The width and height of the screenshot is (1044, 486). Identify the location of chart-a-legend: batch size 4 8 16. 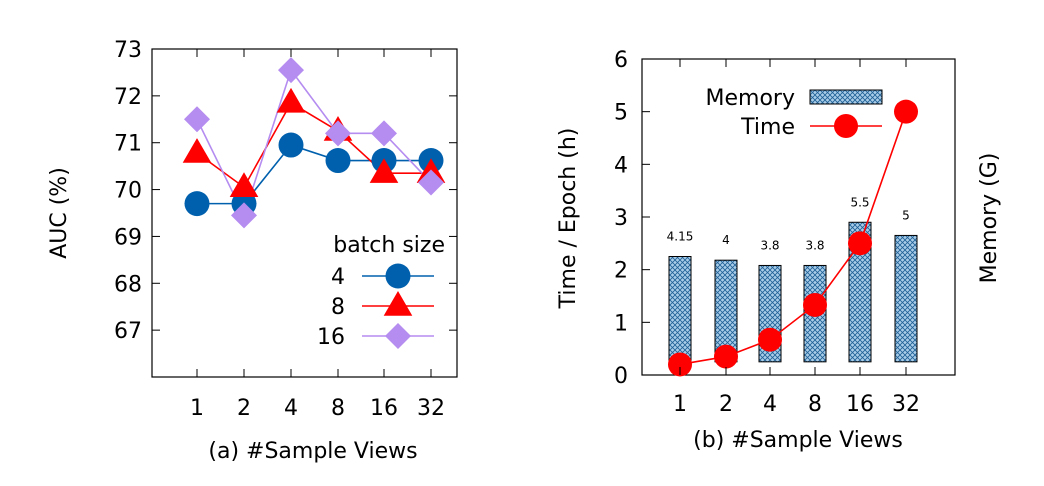
(381, 291).